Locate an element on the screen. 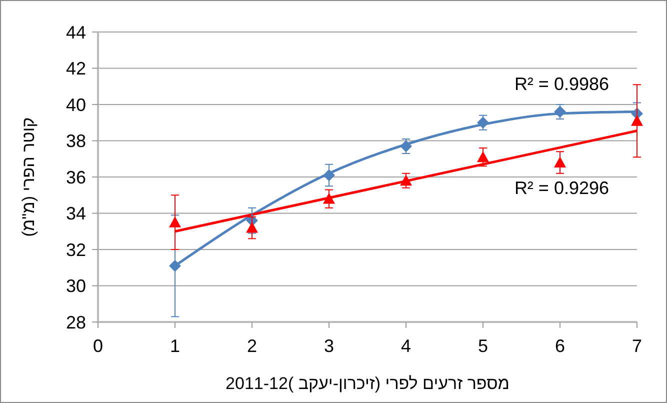 The width and height of the screenshot is (667, 403). x-tick-label: 0 is located at coordinates (98, 346).